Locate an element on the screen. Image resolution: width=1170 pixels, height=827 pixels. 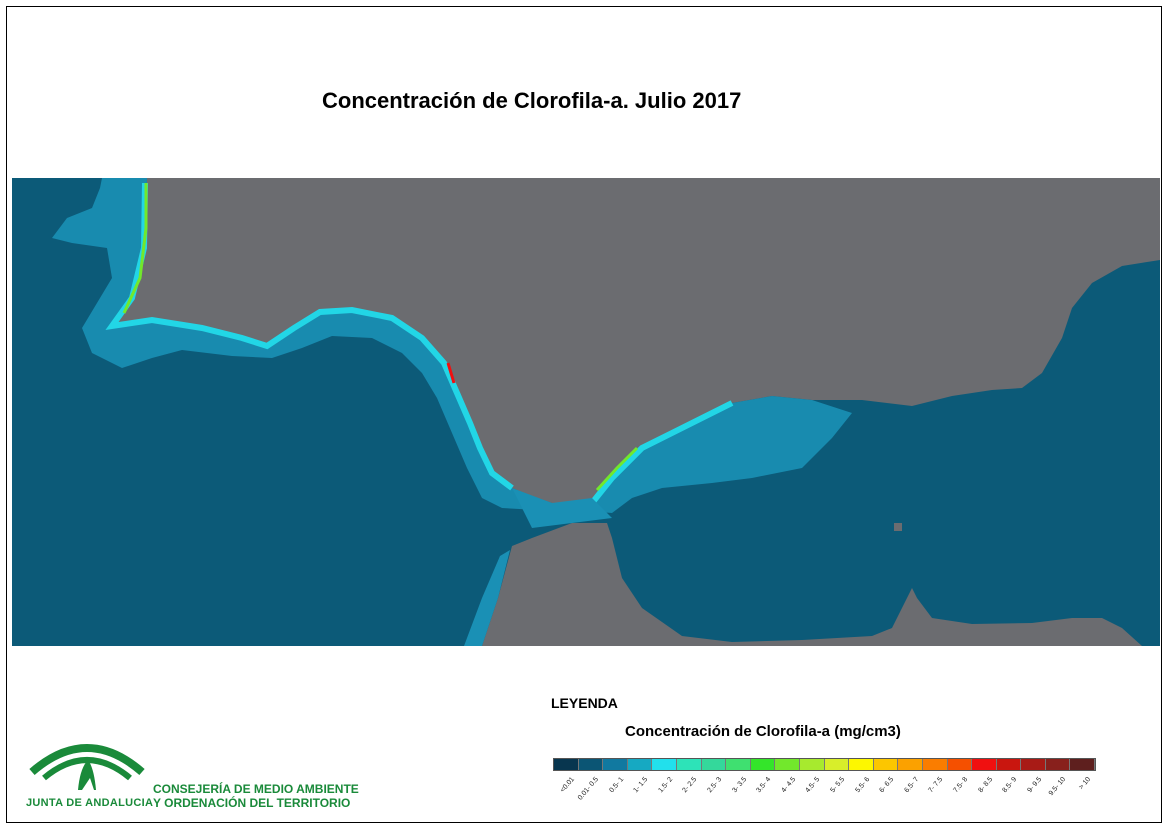
legend-class-label: 8.5- 9 is located at coordinates (1010, 785).